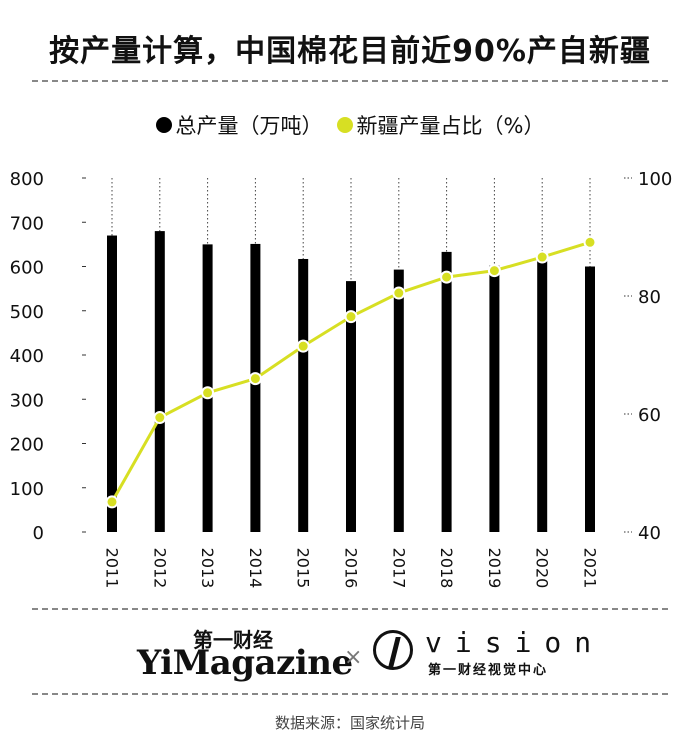  What do you see at coordinates (27, 489) in the screenshot?
I see `left-axis-tick-label: 100` at bounding box center [27, 489].